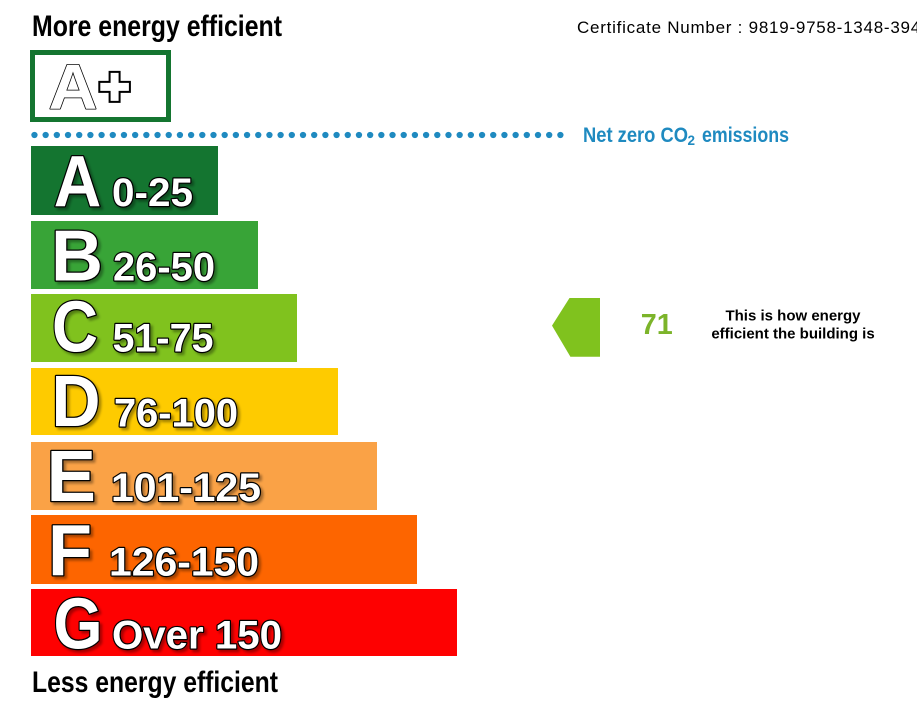  What do you see at coordinates (186, 488) in the screenshot?
I see `svg-text: 101-125` at bounding box center [186, 488].